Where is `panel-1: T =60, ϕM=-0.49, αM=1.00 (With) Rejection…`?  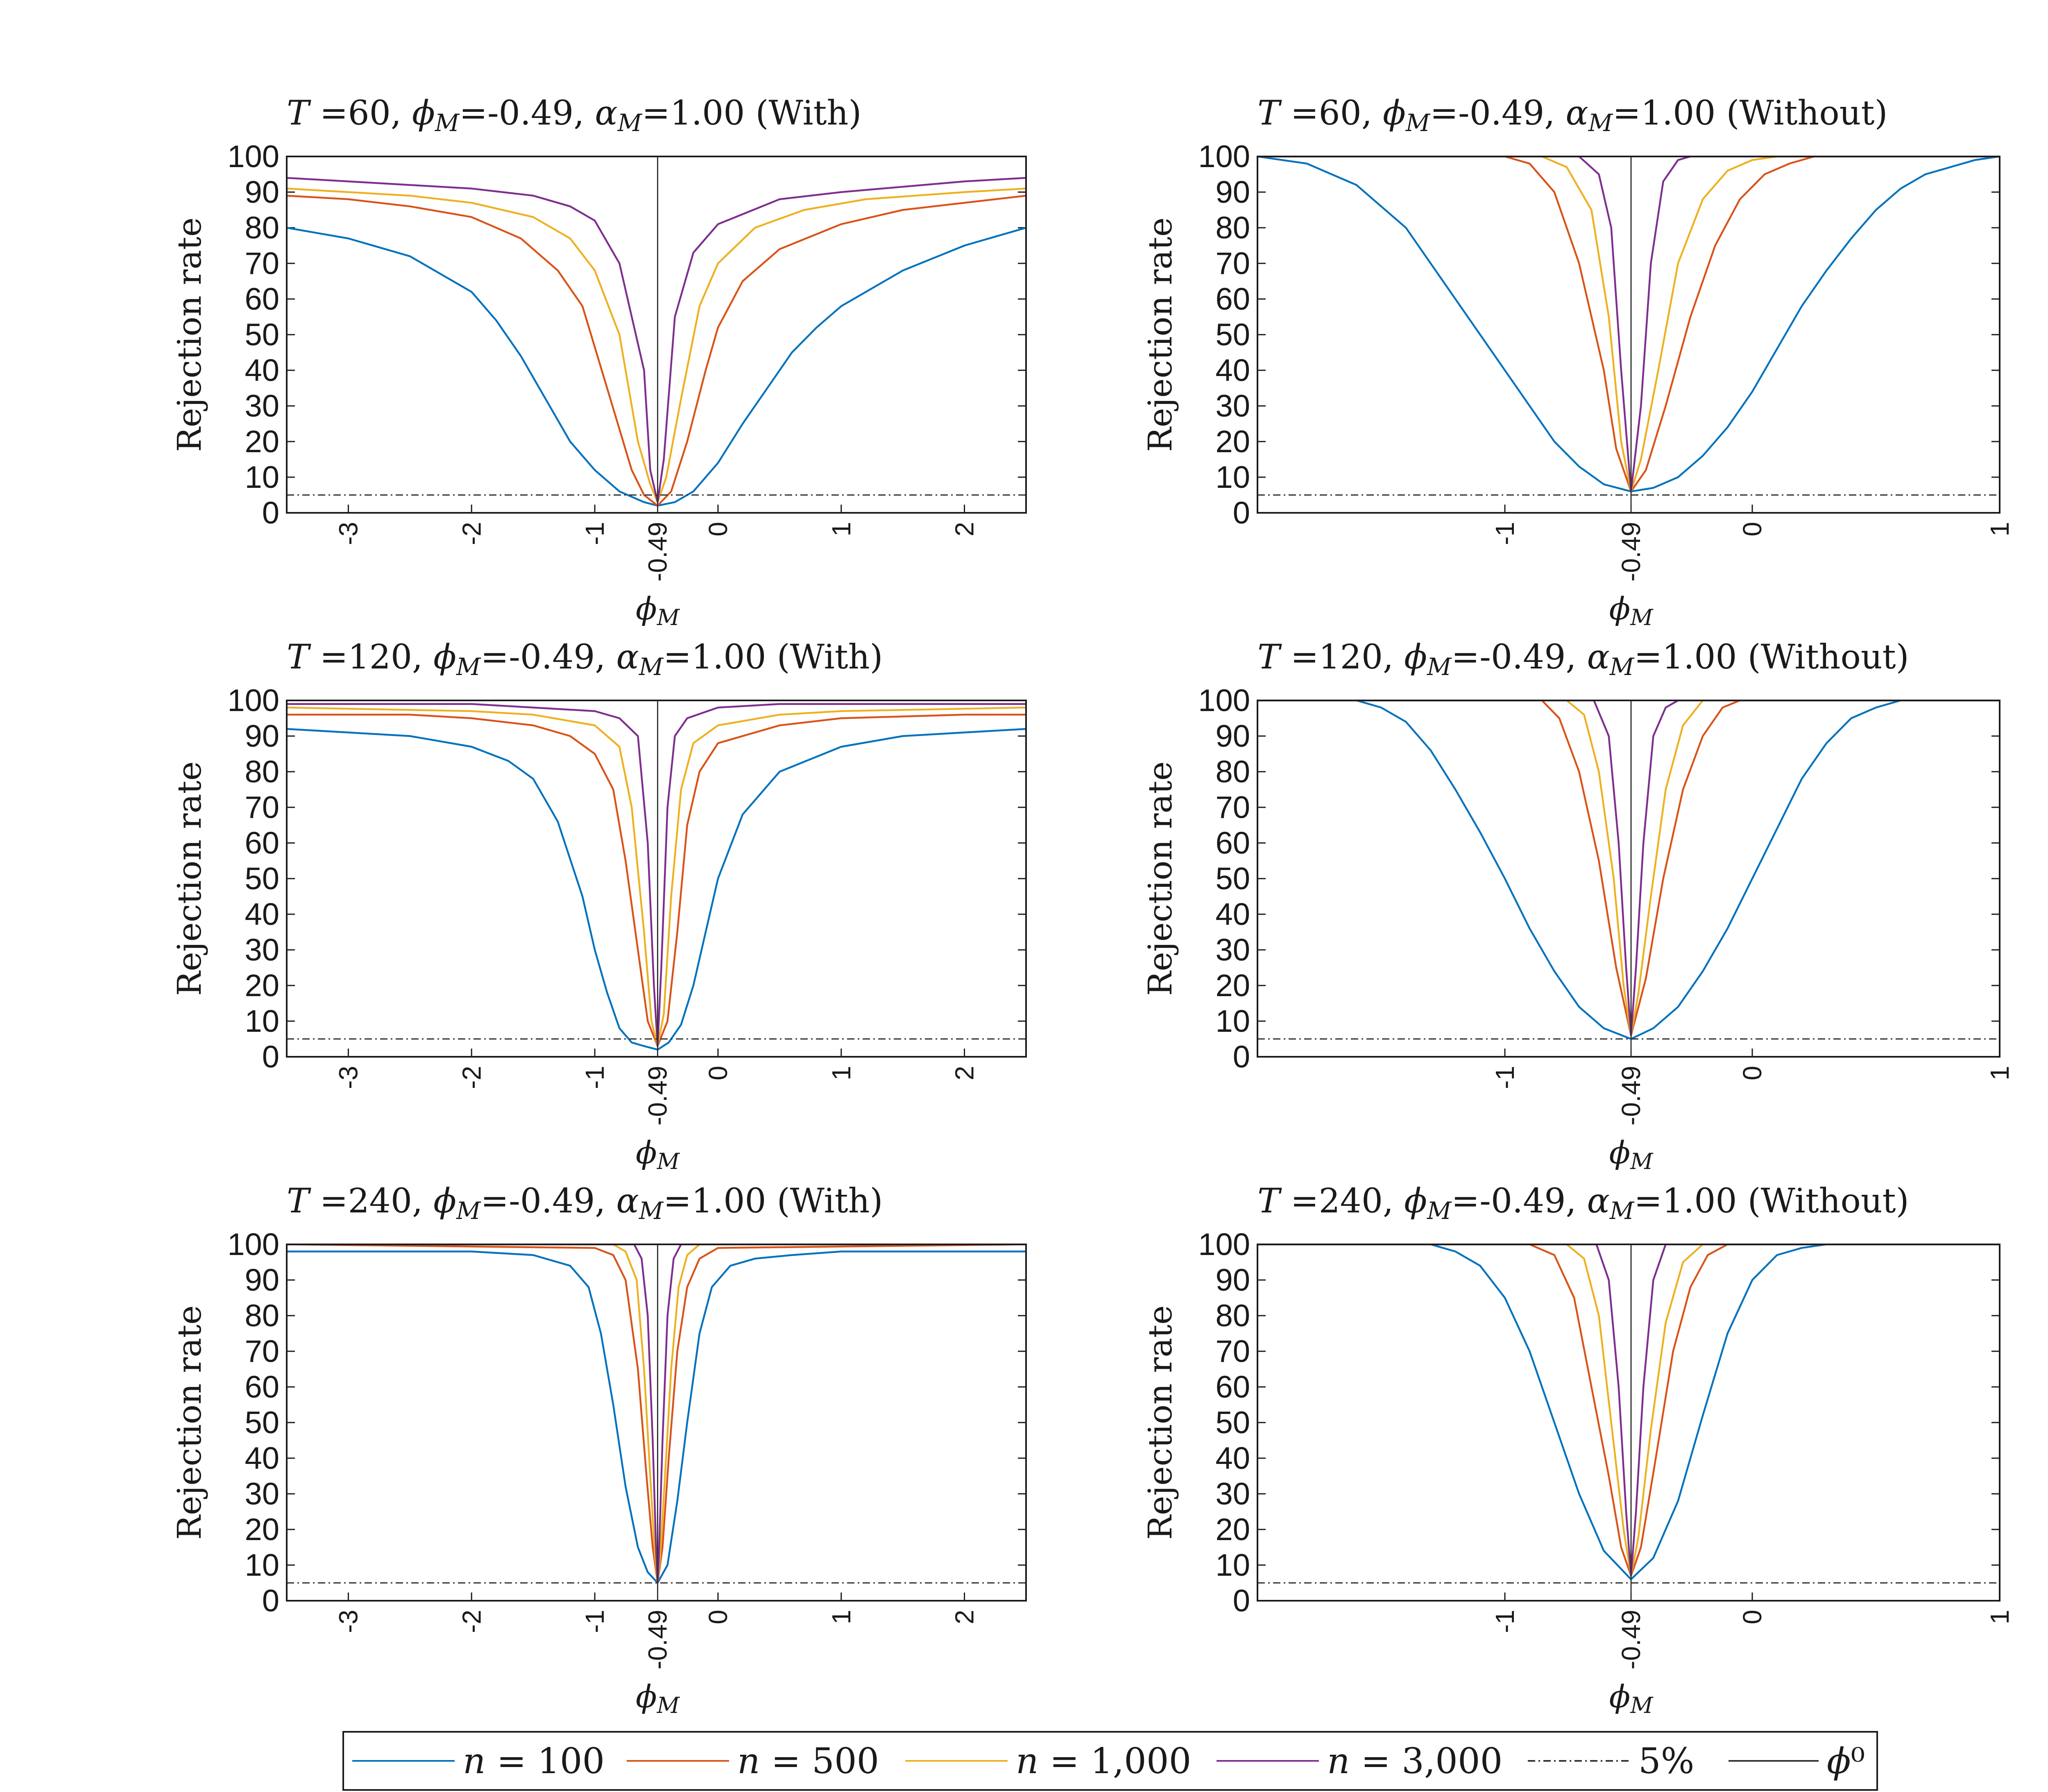 panel-1: T =60, ϕM=-0.49, αM=1.00 (With) Rejection… is located at coordinates (598, 362).